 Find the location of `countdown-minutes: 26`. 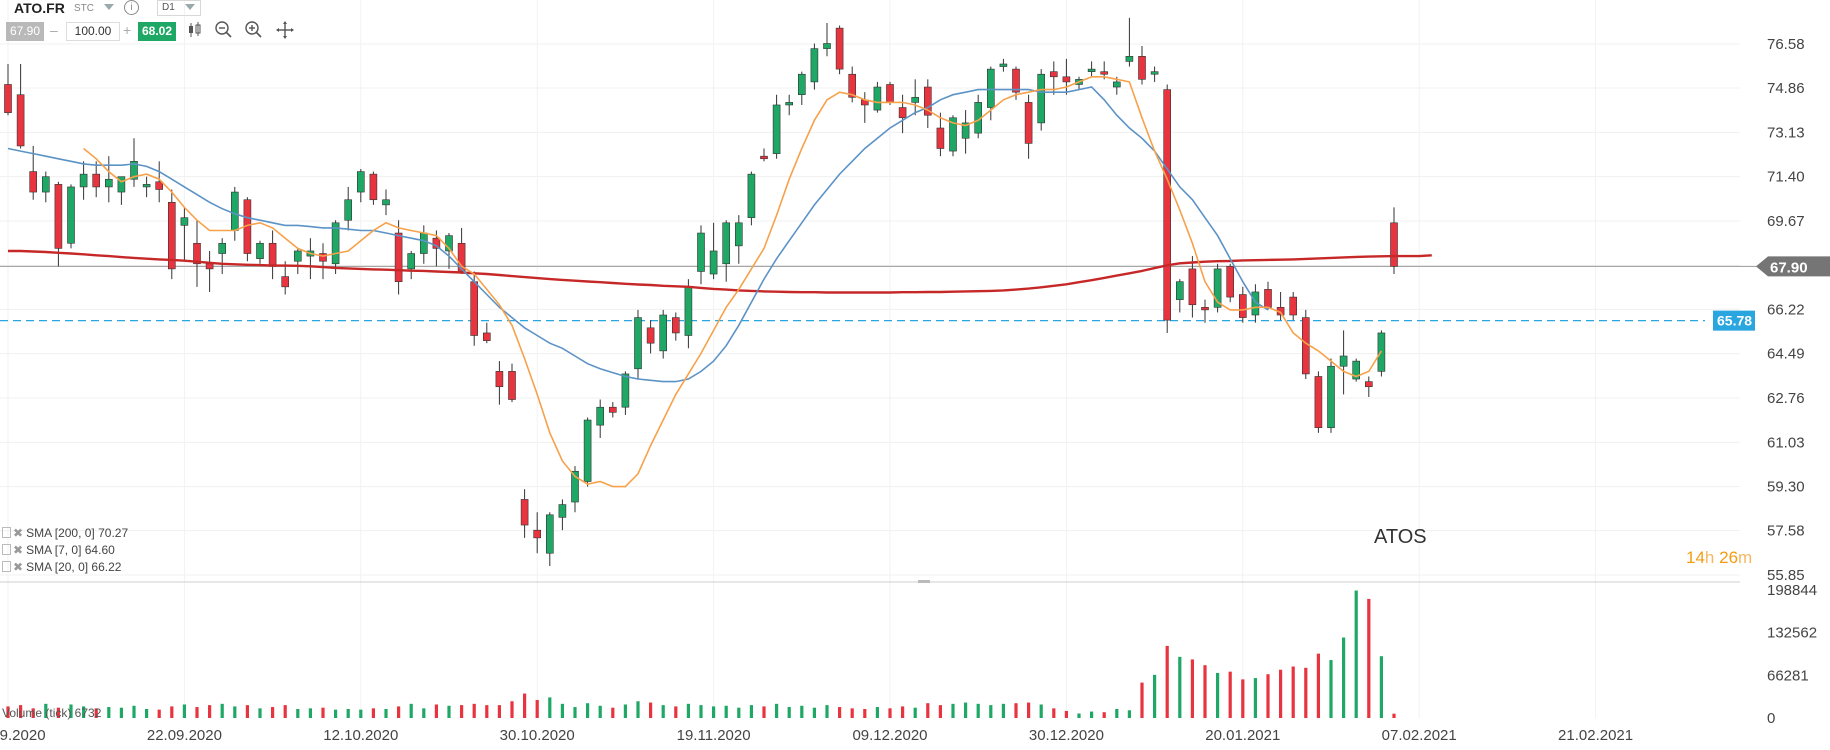

countdown-minutes: 26 is located at coordinates (1729, 557).